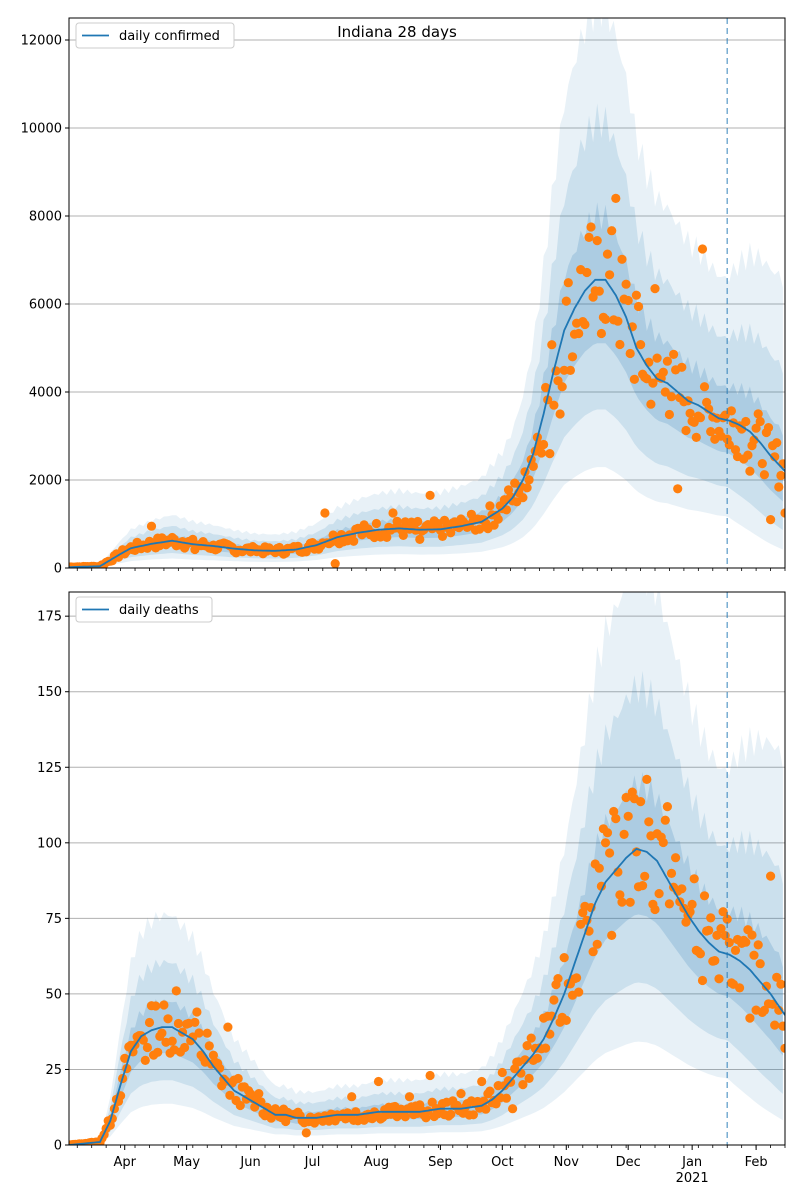 This screenshot has width=800, height=1200. Describe the element at coordinates (45, 393) in the screenshot. I see `y-tick-label: 4000` at that location.